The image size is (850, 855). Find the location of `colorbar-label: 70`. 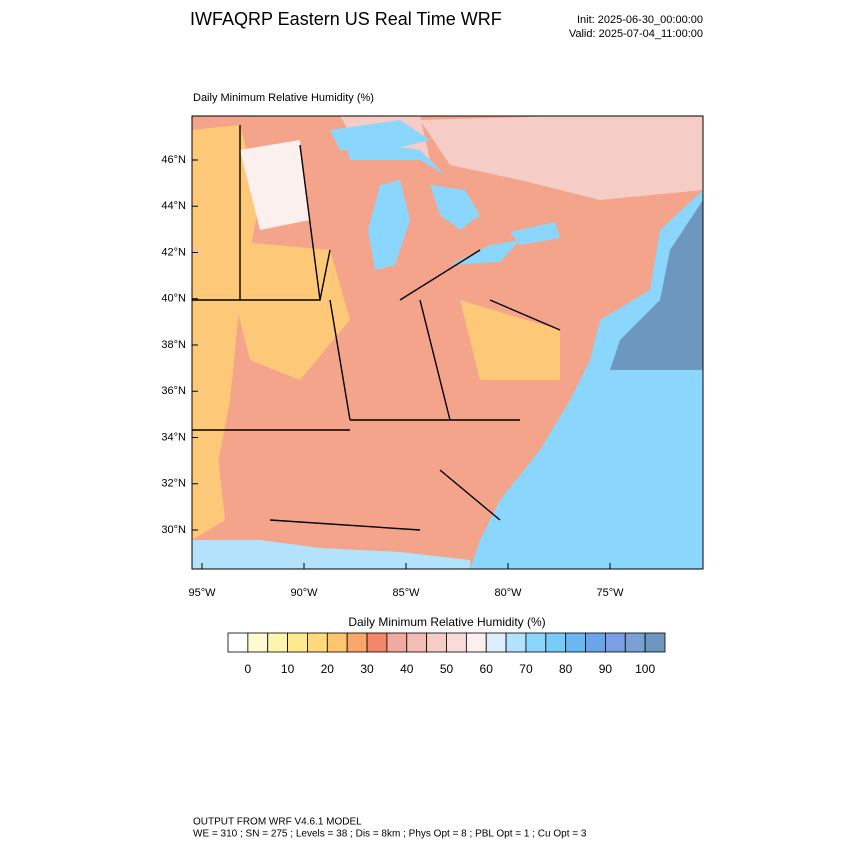

colorbar-label: 70 is located at coordinates (526, 669).